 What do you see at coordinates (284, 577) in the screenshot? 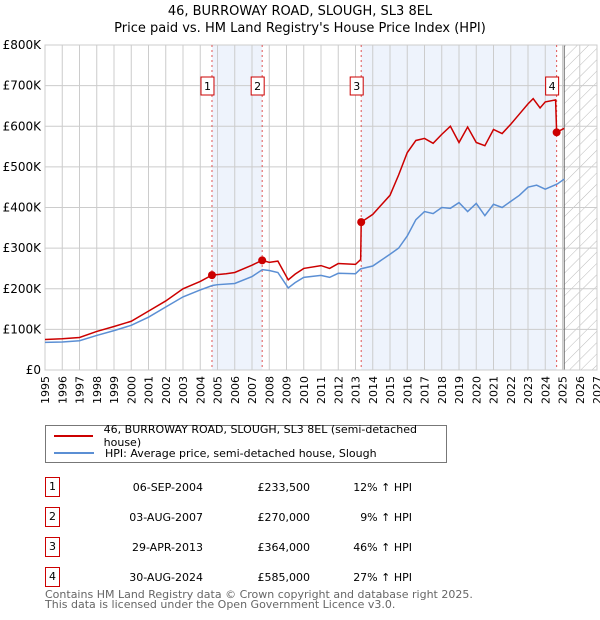
I see `sale-price: £585,000` at bounding box center [284, 577].